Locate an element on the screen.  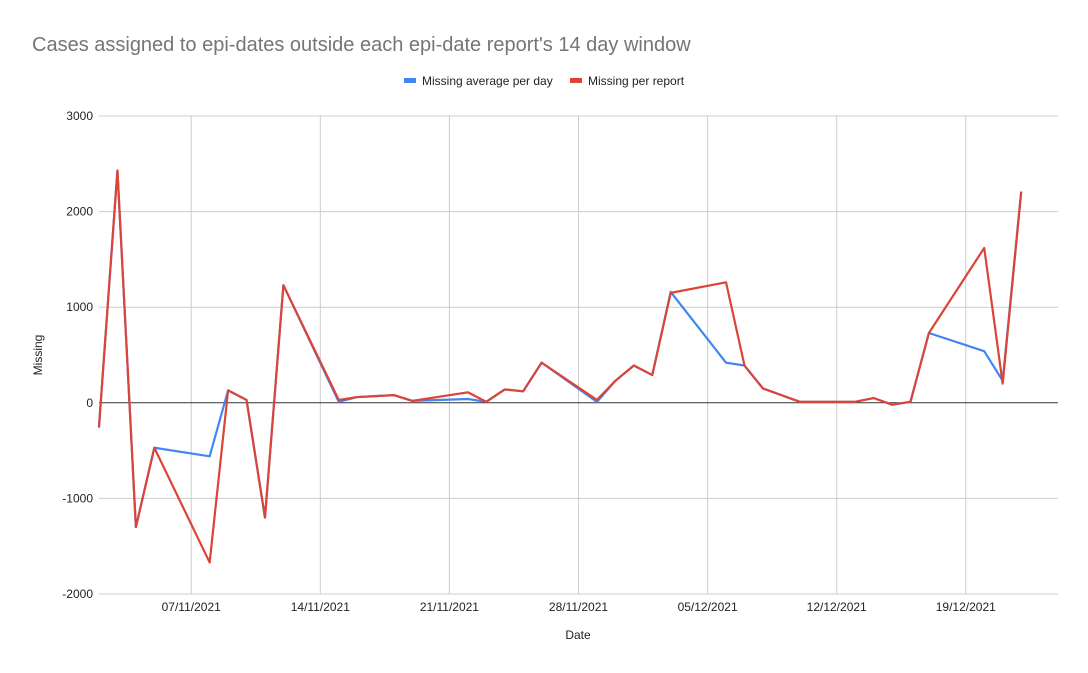
y-tick-label: 2000 is located at coordinates (79, 212).